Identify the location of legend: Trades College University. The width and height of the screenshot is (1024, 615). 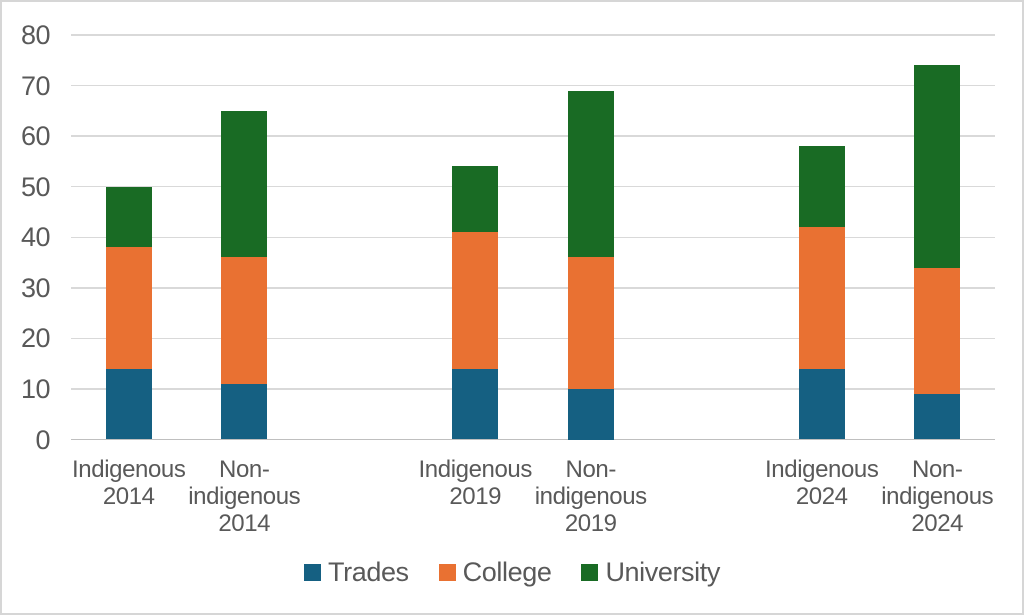
(512, 572).